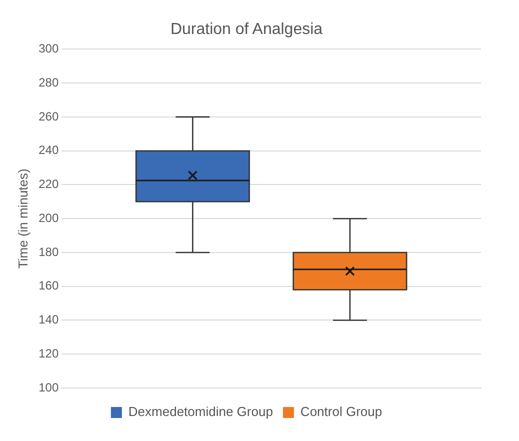  Describe the element at coordinates (341, 412) in the screenshot. I see `legend-label: Control Group` at that location.